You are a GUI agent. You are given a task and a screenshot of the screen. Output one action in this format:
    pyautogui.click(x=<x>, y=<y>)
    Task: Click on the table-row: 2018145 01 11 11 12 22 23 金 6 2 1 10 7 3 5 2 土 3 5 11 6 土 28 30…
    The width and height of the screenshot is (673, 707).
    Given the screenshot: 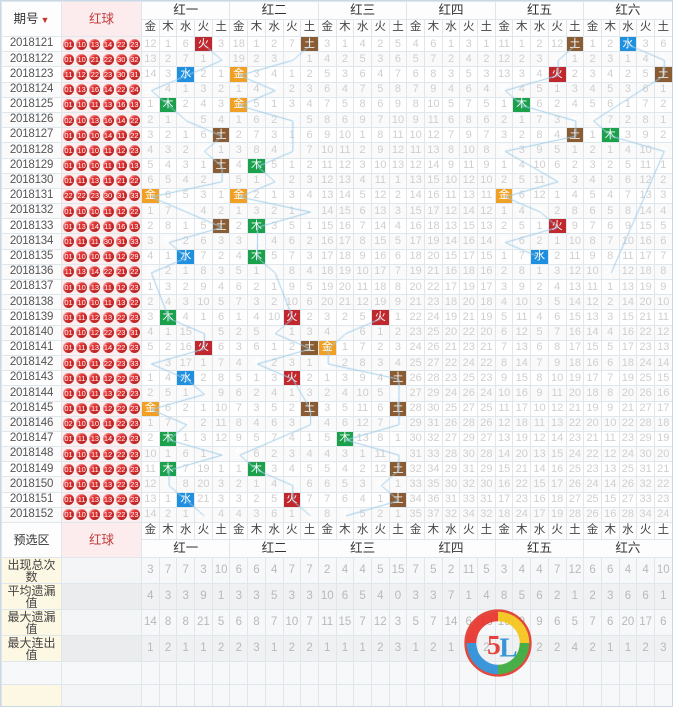 What is the action you would take?
    pyautogui.click(x=336, y=408)
    